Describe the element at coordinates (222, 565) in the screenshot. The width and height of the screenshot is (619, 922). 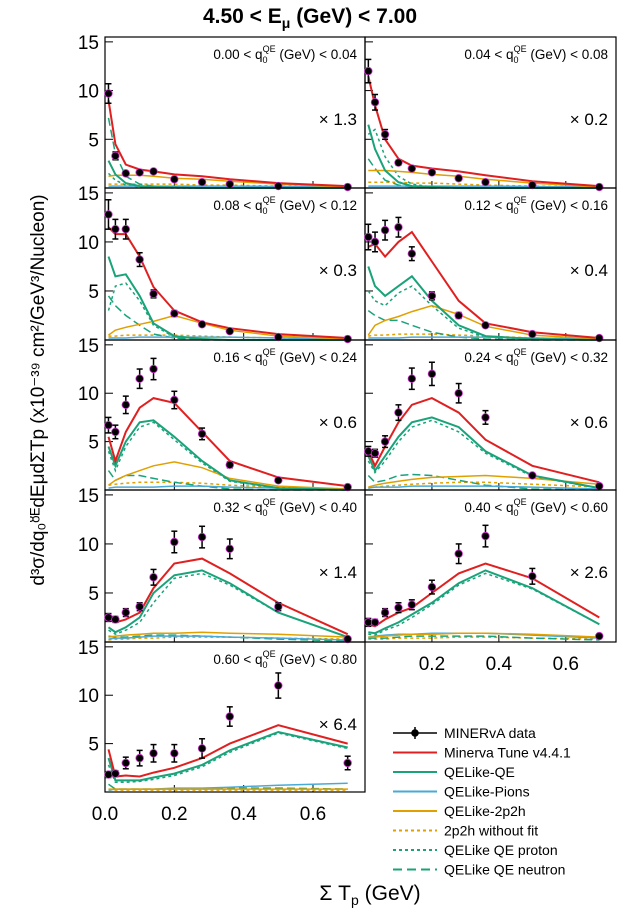
I see `panel-7: 5 10 15 0.32 < q0QE (GeV) < 0.40 × 1.4` at that location.